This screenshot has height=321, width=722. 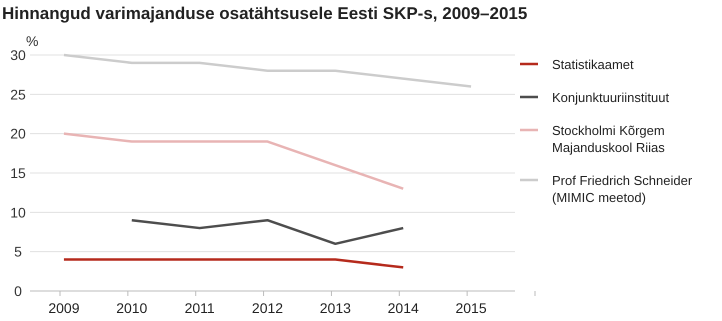 What do you see at coordinates (199, 308) in the screenshot?
I see `x-tick-label: 2011` at bounding box center [199, 308].